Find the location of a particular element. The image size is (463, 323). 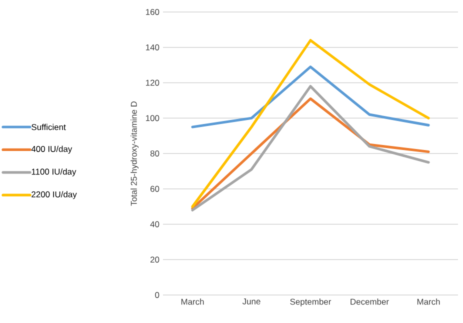

x-tick-label: September is located at coordinates (311, 302).